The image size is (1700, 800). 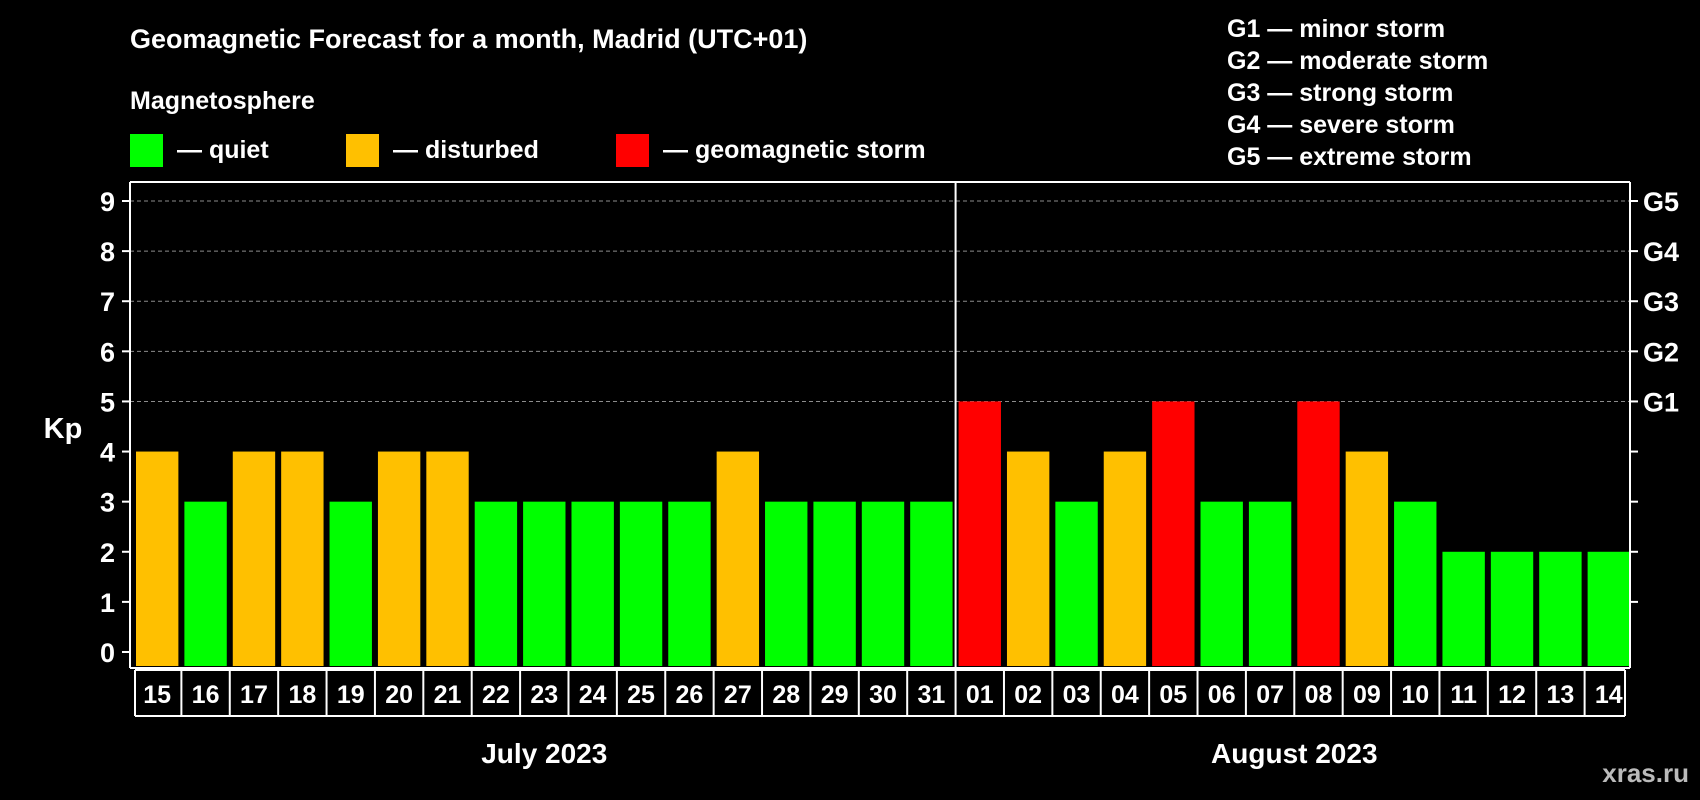 I want to click on x-tick-label: 09, so click(x=1367, y=695).